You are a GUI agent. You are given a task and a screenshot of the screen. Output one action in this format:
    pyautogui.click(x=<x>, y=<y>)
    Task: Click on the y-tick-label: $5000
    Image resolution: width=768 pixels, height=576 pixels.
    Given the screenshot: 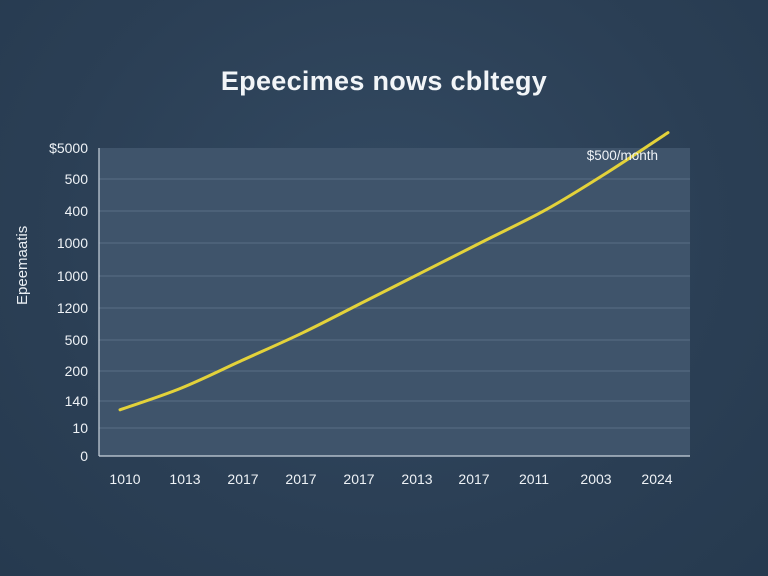 What is the action you would take?
    pyautogui.click(x=68, y=148)
    